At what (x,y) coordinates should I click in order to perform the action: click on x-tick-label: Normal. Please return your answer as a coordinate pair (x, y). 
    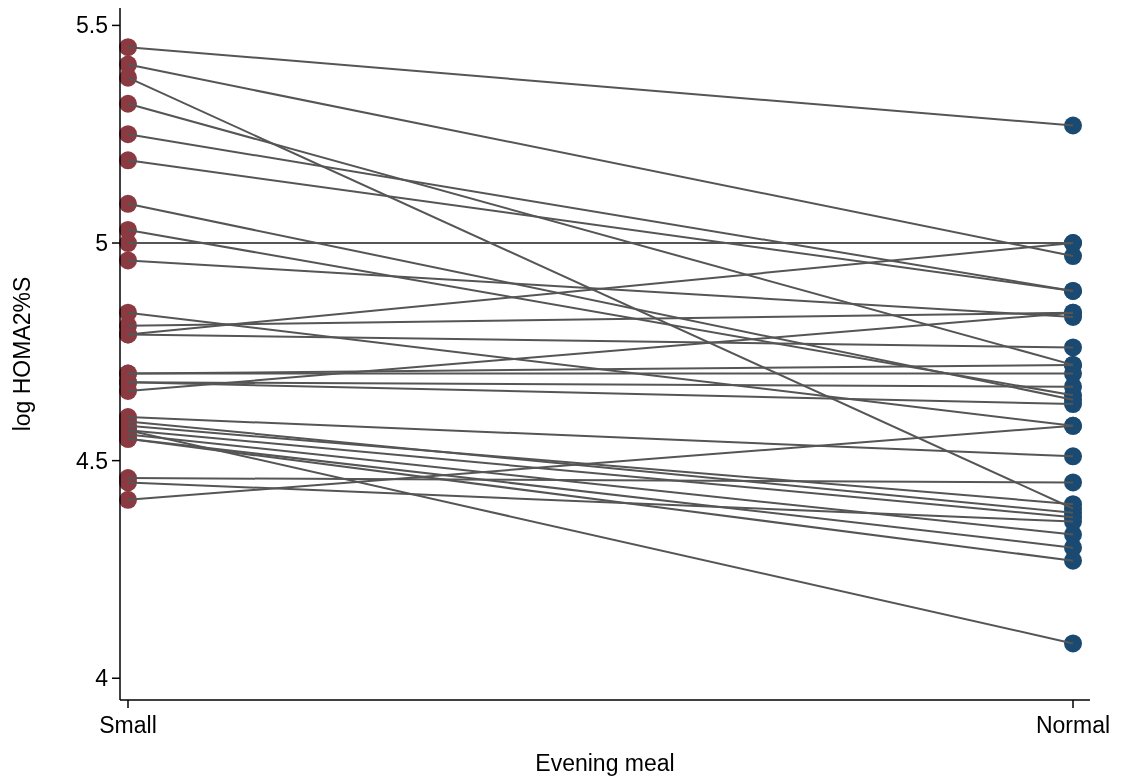
    Looking at the image, I should click on (1073, 725).